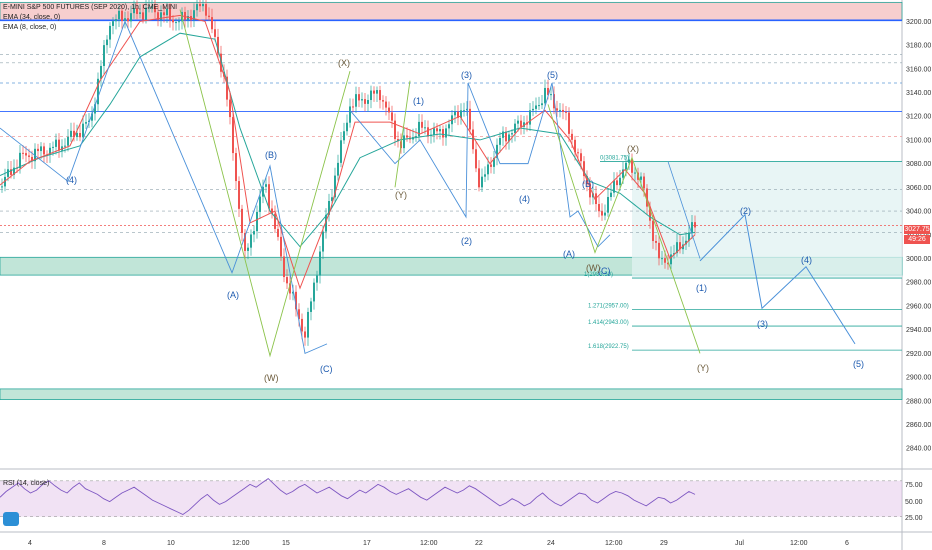  What do you see at coordinates (286, 543) in the screenshot?
I see `time-tick-label: 15` at bounding box center [286, 543].